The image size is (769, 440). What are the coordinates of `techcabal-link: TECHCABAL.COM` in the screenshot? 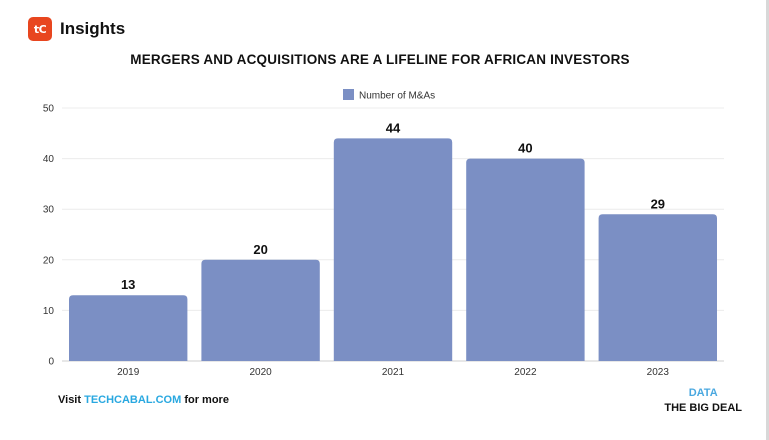 It's located at (133, 400).